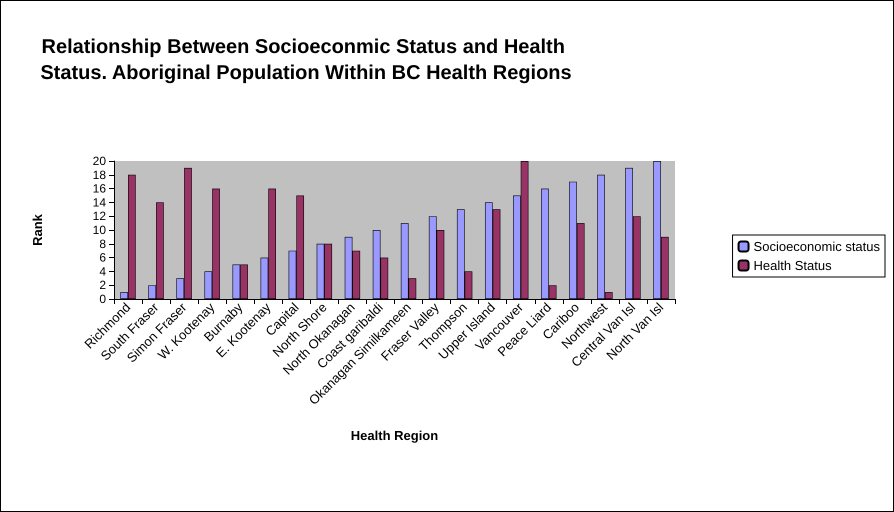 The height and width of the screenshot is (512, 894). What do you see at coordinates (99, 230) in the screenshot?
I see `y-tick-label: 10` at bounding box center [99, 230].